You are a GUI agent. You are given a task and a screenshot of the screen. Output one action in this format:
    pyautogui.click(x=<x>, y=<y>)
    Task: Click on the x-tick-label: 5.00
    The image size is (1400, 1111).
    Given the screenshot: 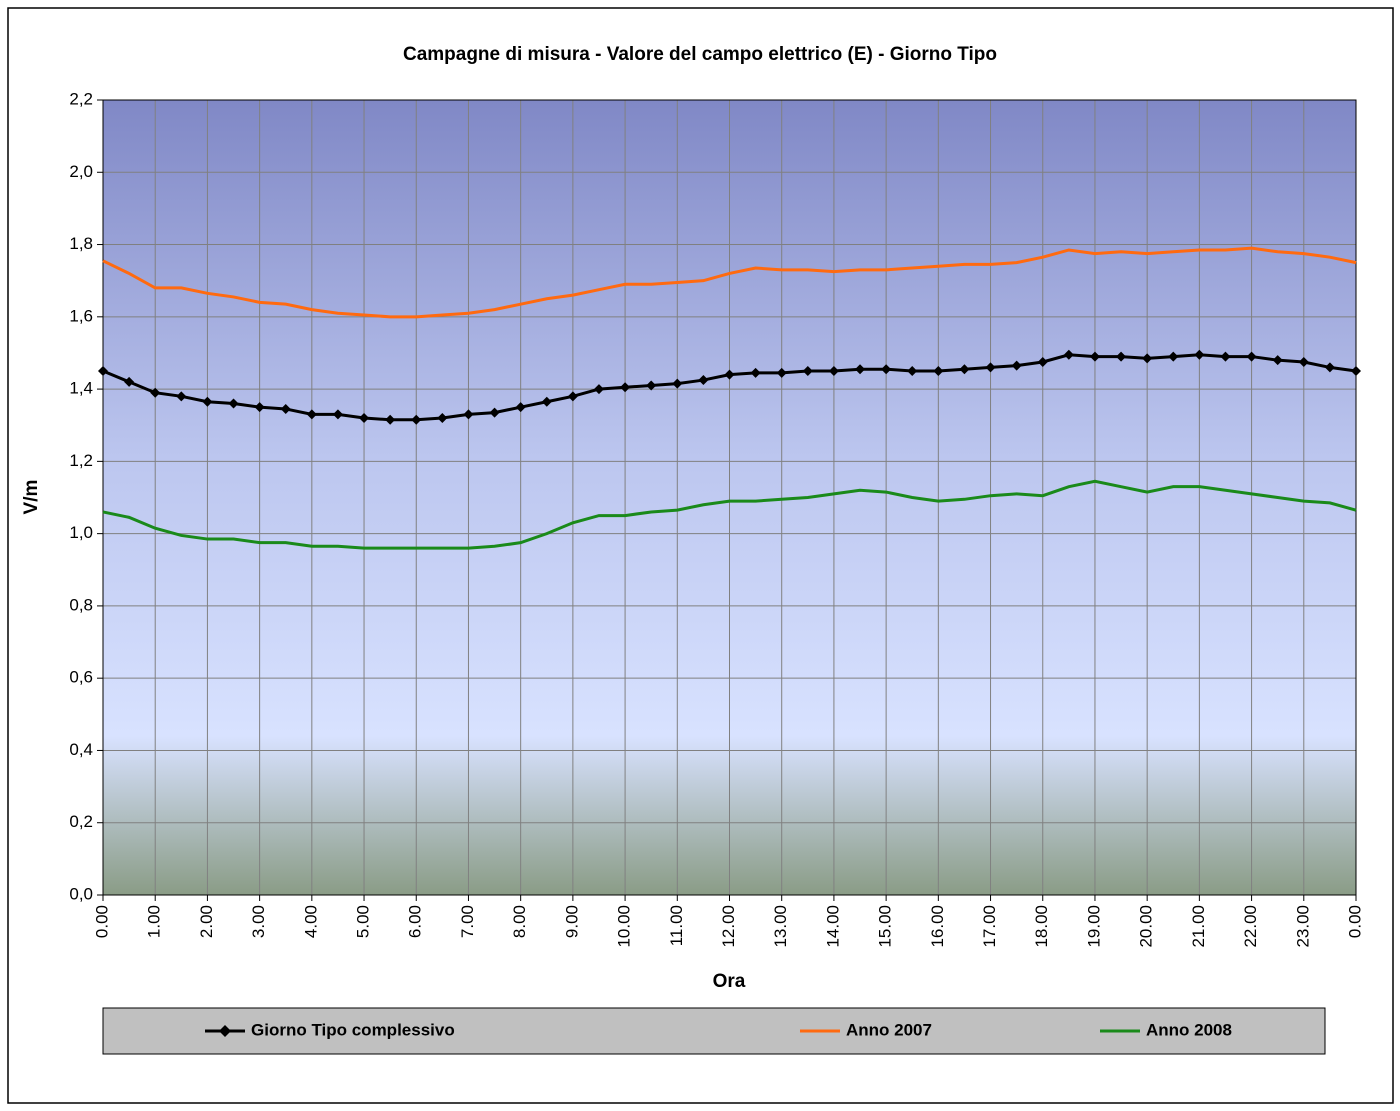 What is the action you would take?
    pyautogui.click(x=363, y=921)
    